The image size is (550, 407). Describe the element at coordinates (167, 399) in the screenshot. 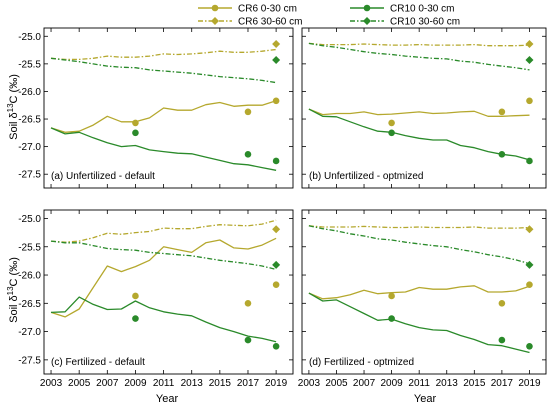

I see `x-axis-label-left: Year` at that location.